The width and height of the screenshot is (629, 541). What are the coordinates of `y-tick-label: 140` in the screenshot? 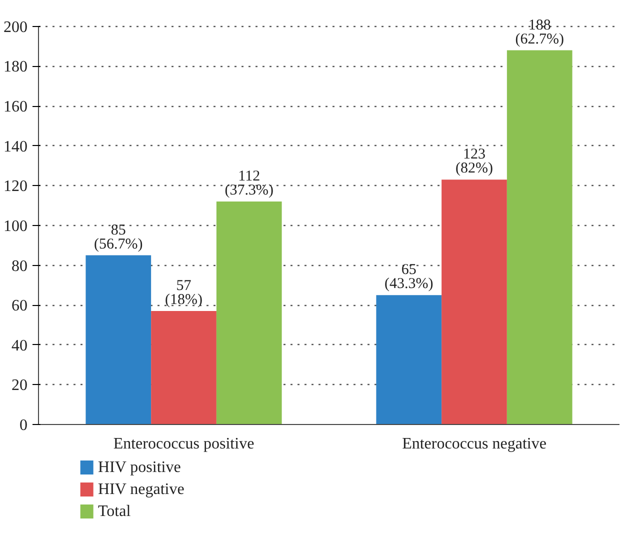 It's located at (16, 147).